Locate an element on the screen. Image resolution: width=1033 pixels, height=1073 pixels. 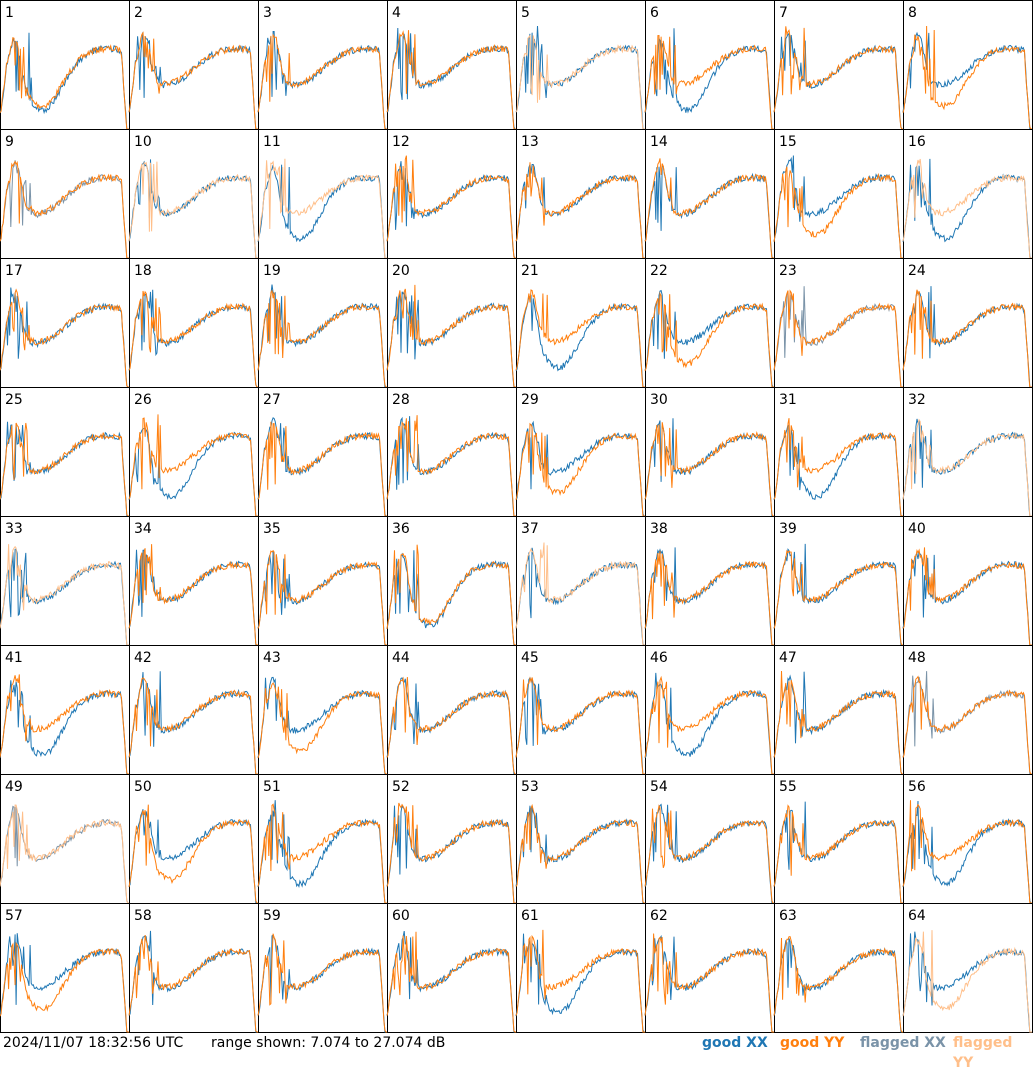
tile-58: 58 is located at coordinates (193, 968).